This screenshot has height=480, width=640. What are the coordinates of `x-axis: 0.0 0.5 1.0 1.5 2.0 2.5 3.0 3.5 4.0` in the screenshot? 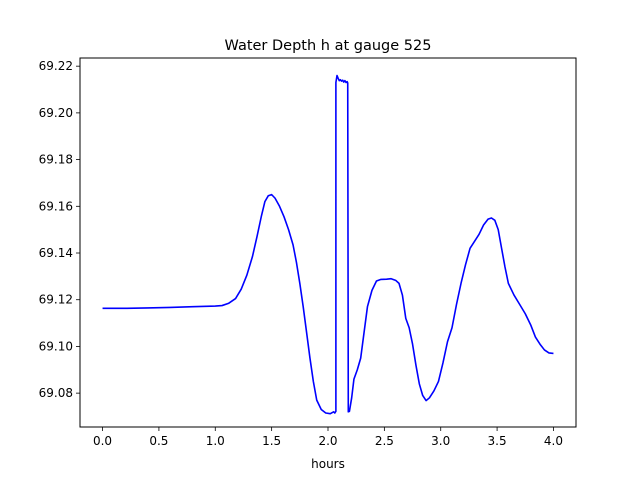 It's located at (328, 437).